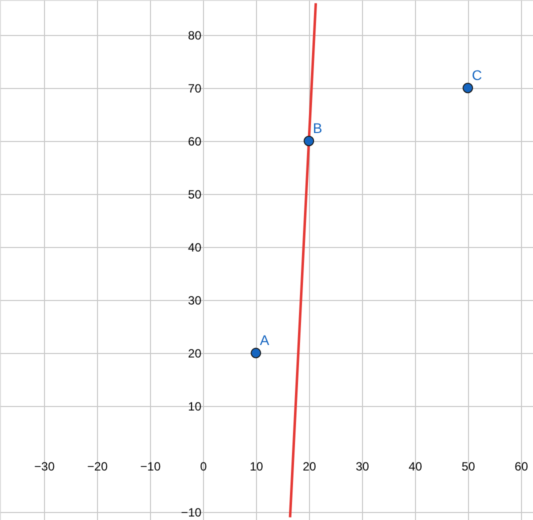  Describe the element at coordinates (195, 141) in the screenshot. I see `y-tick-label: 60` at that location.